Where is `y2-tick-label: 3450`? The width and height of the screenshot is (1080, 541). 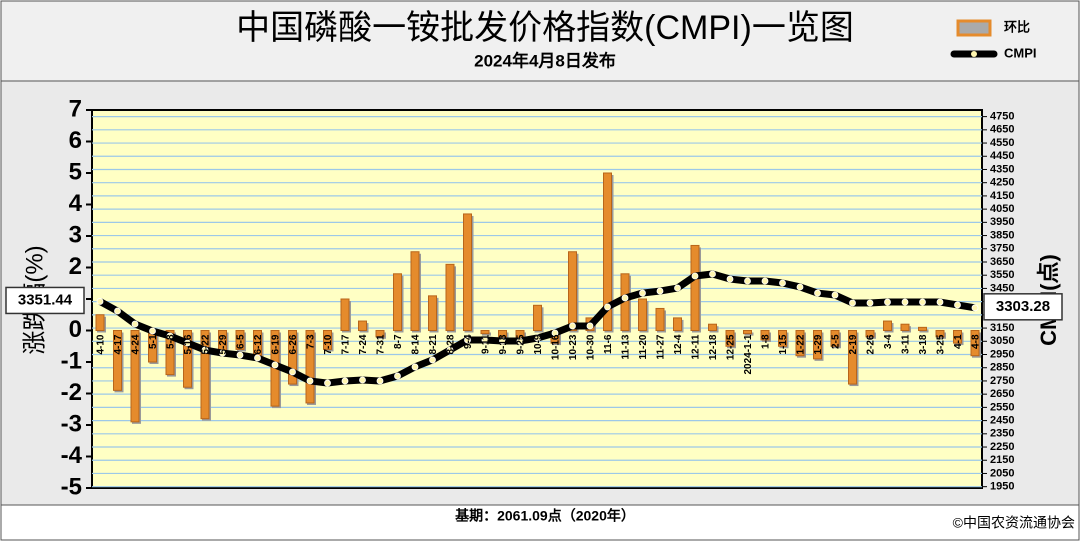
y2-tick-label: 3450 is located at coordinates (1002, 288).